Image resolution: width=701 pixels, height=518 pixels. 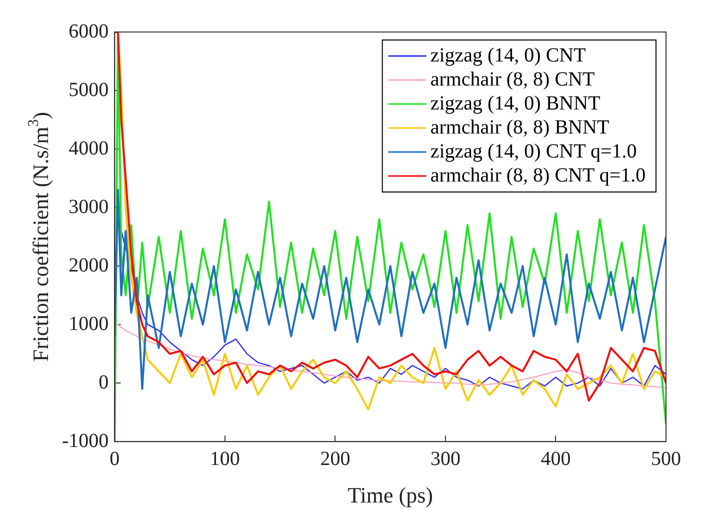 What do you see at coordinates (103, 382) in the screenshot?
I see `y-tick-label: 0` at bounding box center [103, 382].